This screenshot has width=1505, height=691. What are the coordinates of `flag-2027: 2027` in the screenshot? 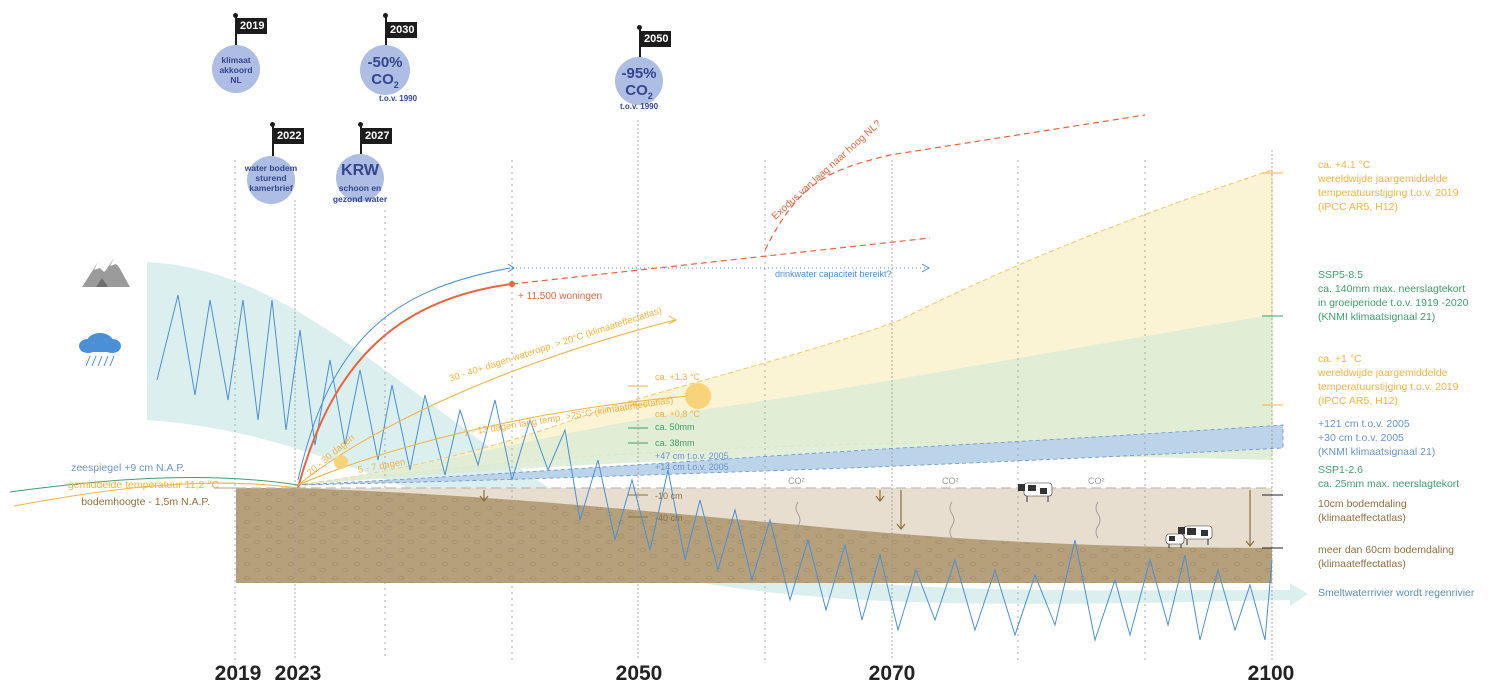 It's located at (377, 136).